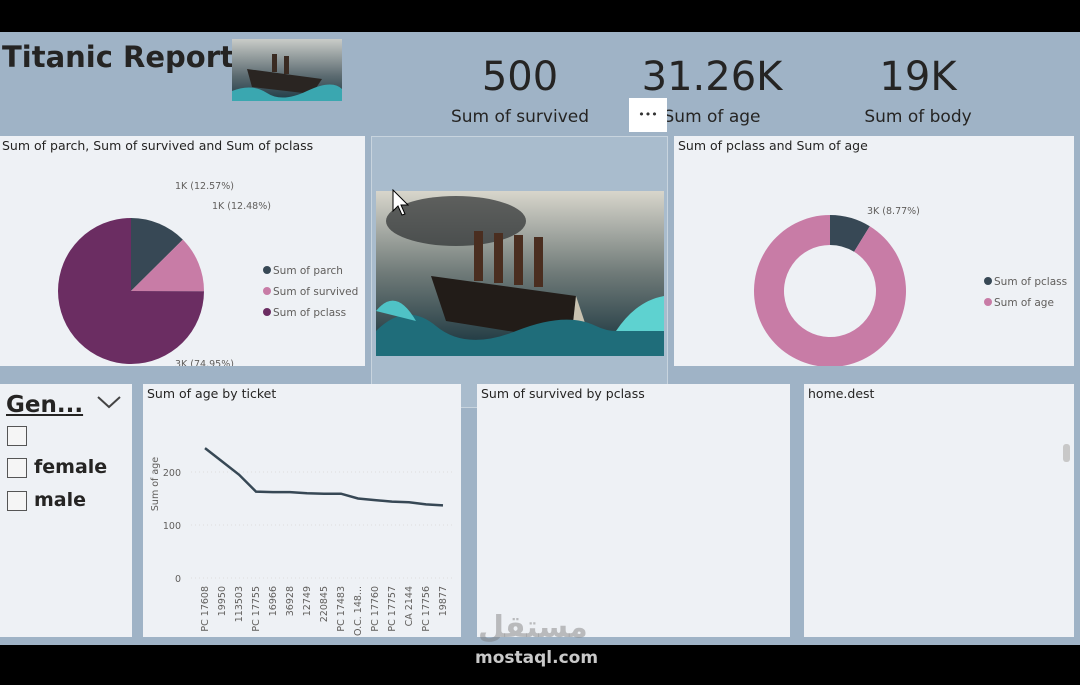 Image resolution: width=1080 pixels, height=685 pixels. What do you see at coordinates (324, 477) in the screenshot?
I see `line-series` at bounding box center [324, 477].